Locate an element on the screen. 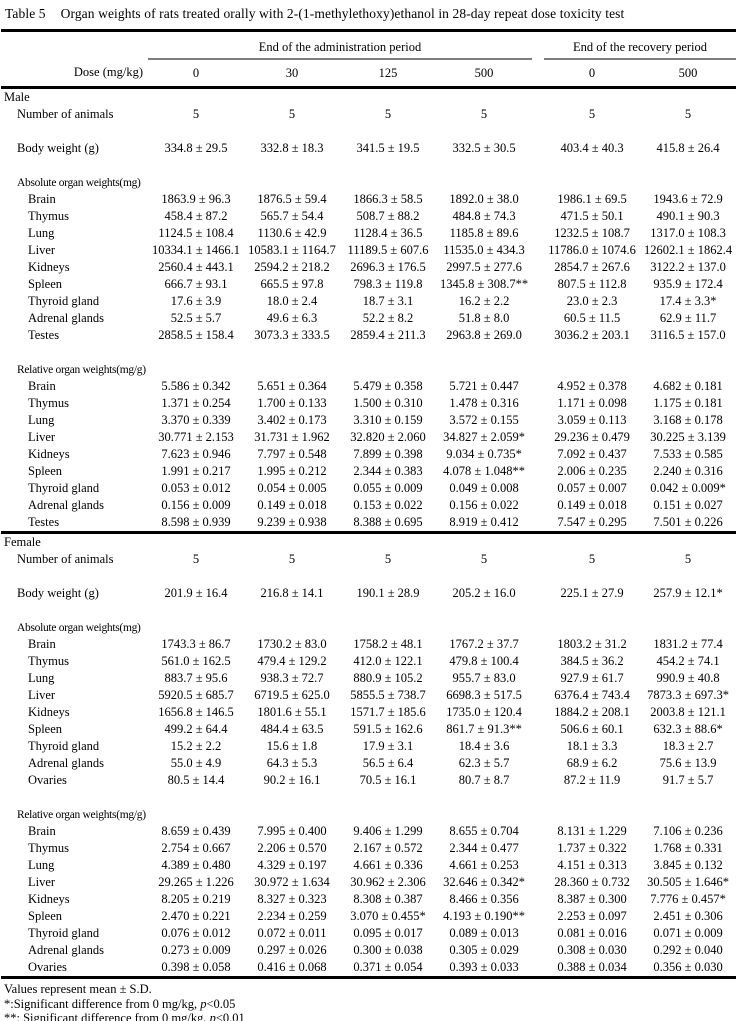 The height and width of the screenshot is (1021, 737). value-cell: 80.5 ± 14.4 is located at coordinates (196, 780).